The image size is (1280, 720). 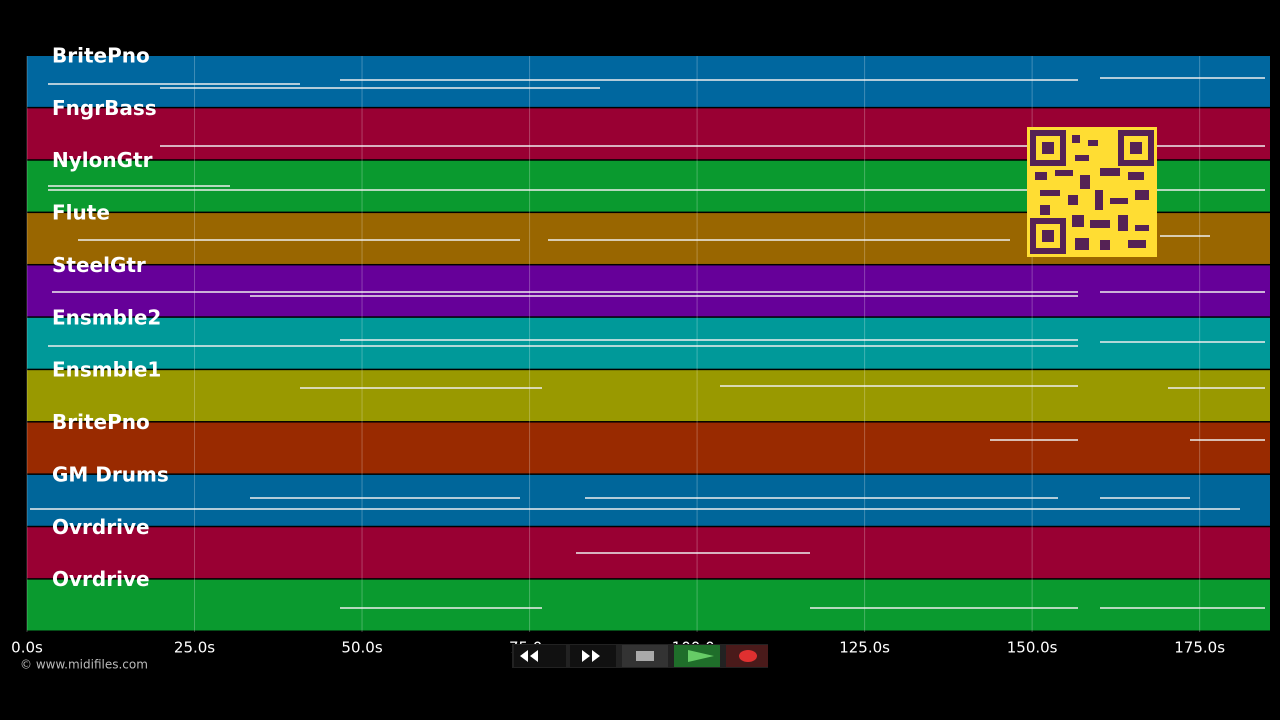 I want to click on transport-controls, so click(x=640, y=656).